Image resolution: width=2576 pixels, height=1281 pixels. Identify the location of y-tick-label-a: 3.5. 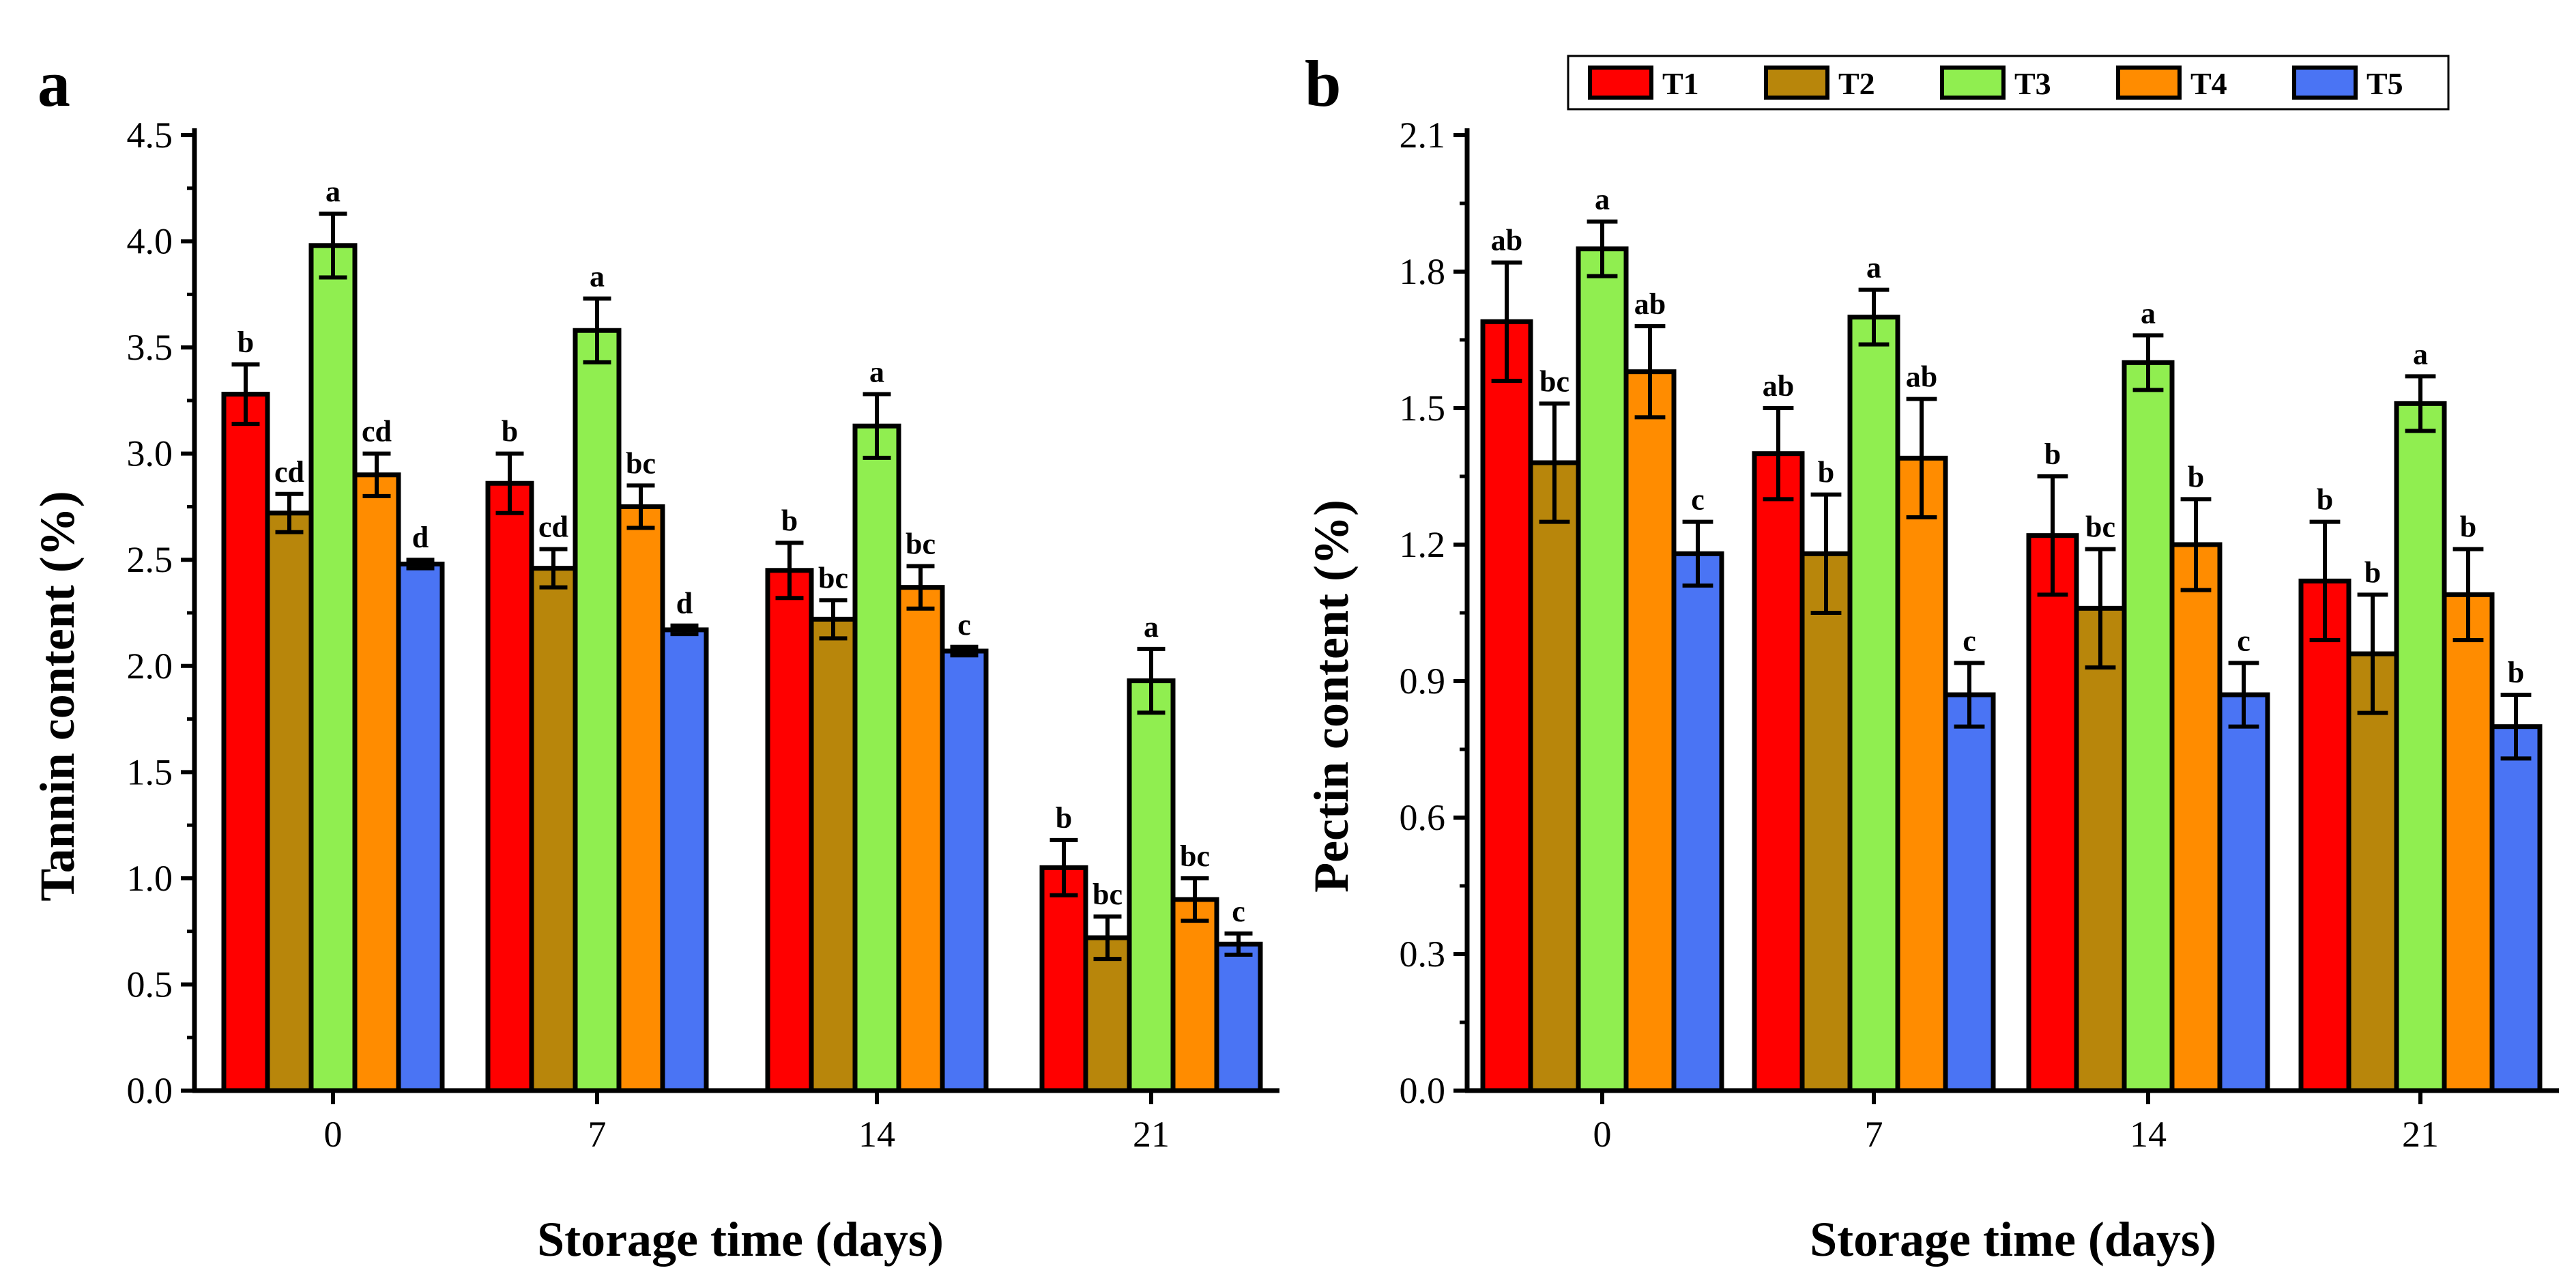
(150, 347).